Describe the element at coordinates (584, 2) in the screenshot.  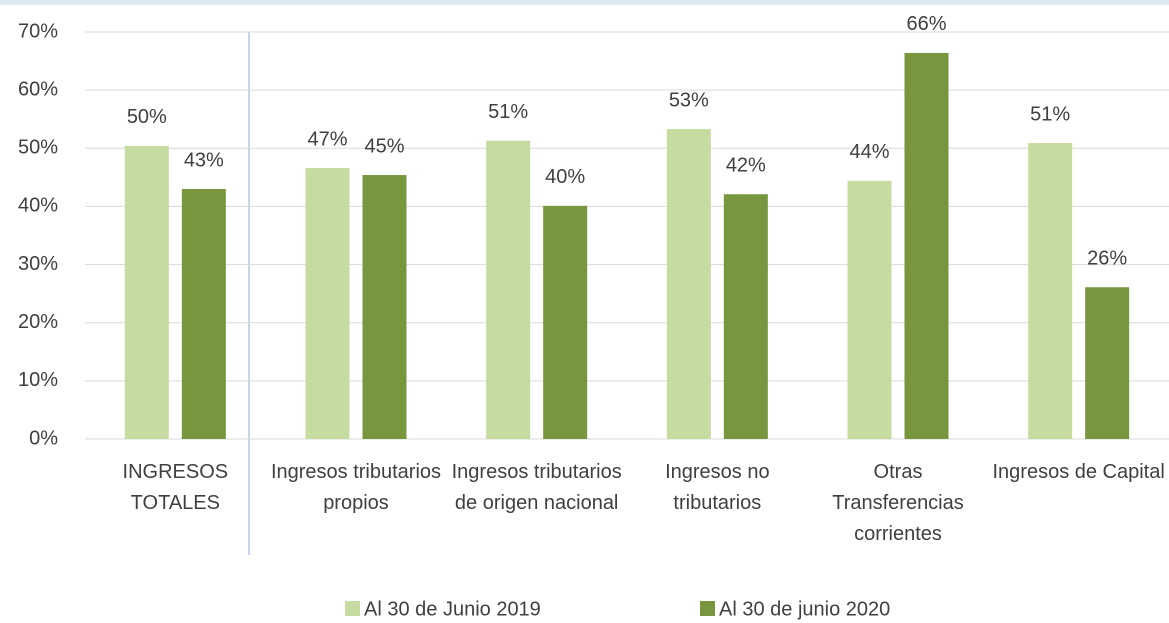
I see `top-band` at that location.